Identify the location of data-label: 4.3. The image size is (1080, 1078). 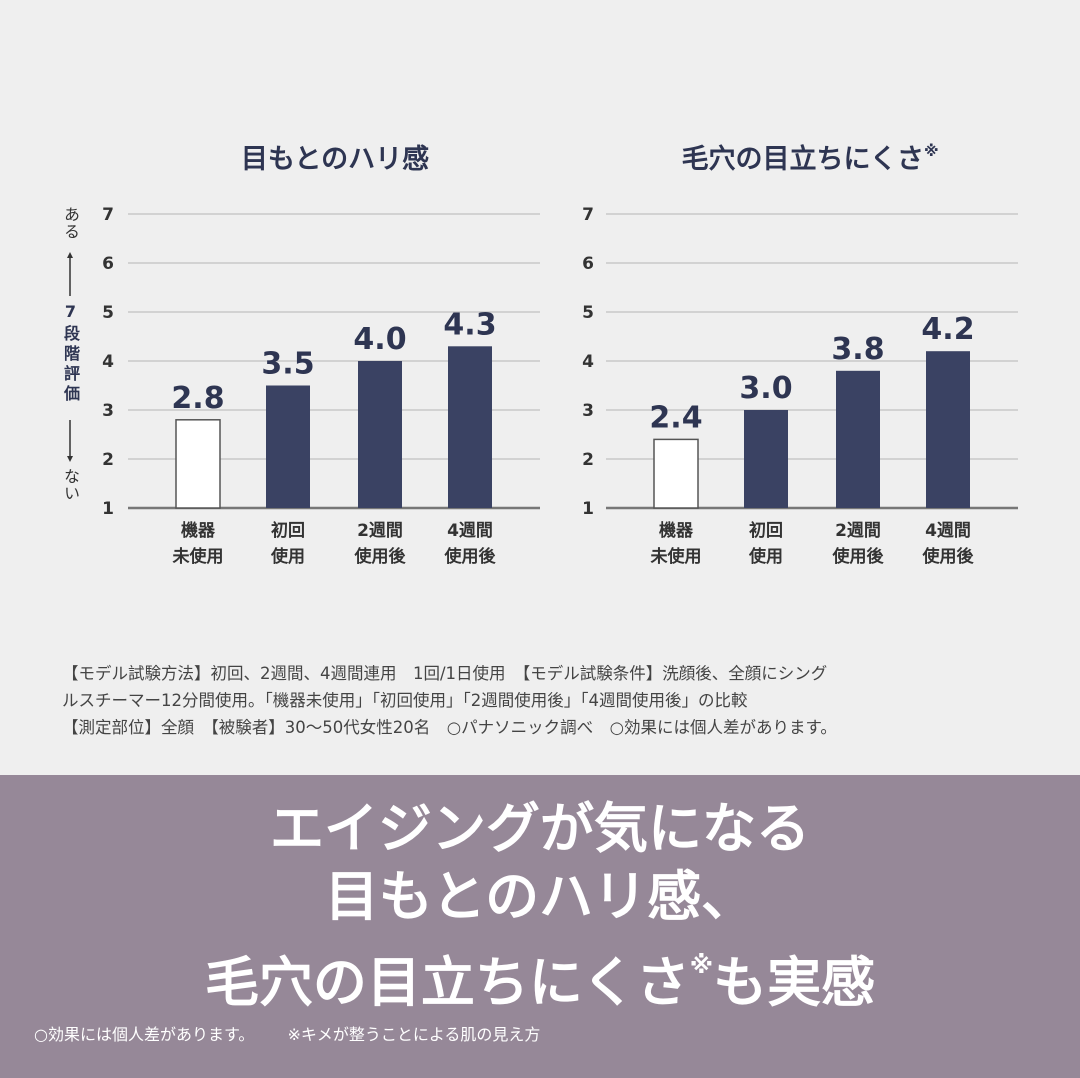
(469, 324).